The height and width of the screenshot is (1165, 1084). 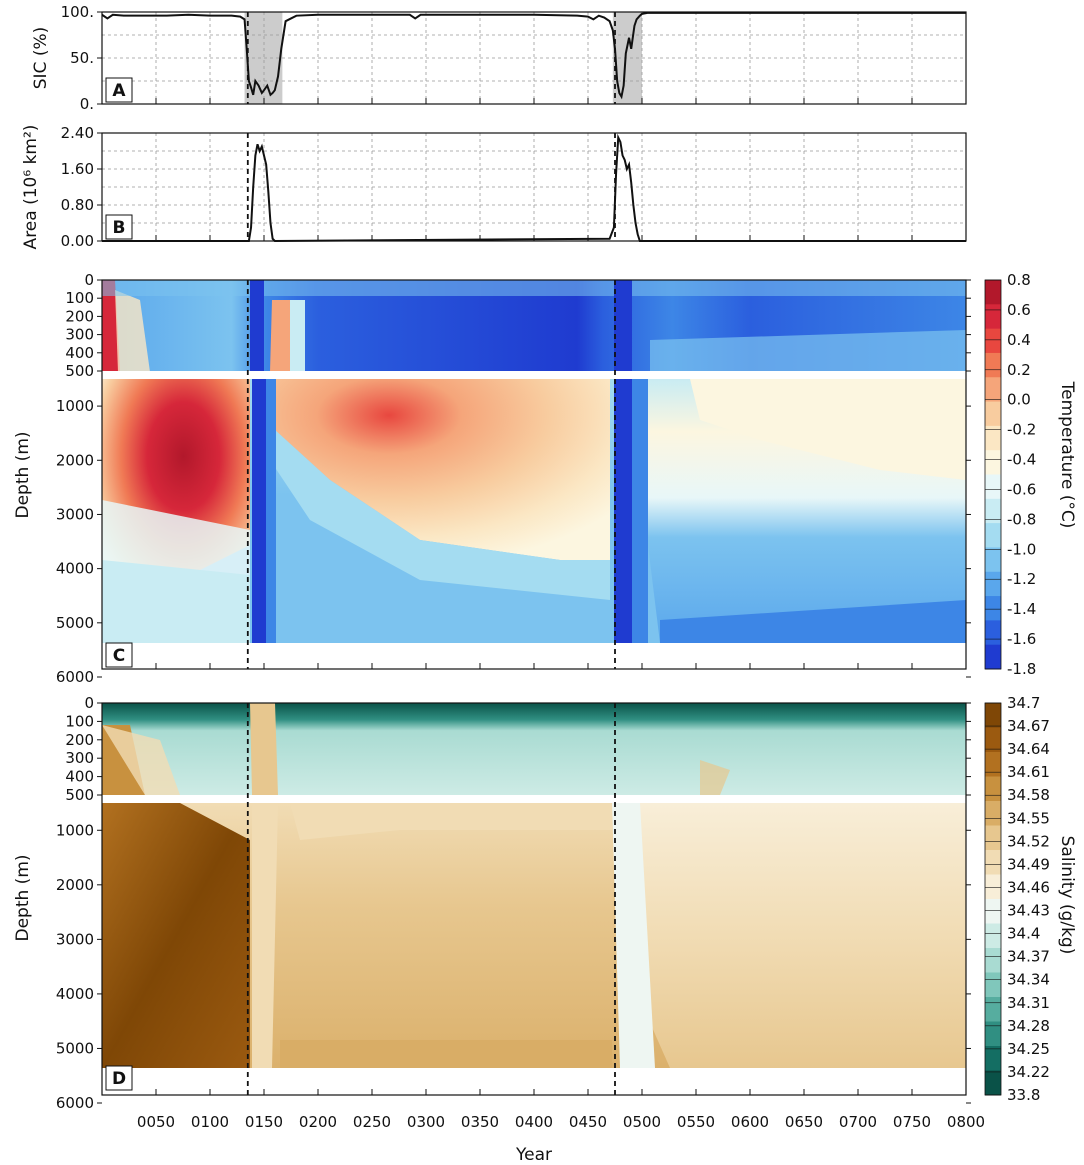 I want to click on panel-c-colorbar-tick-label: -0.2, so click(x=1021, y=430).